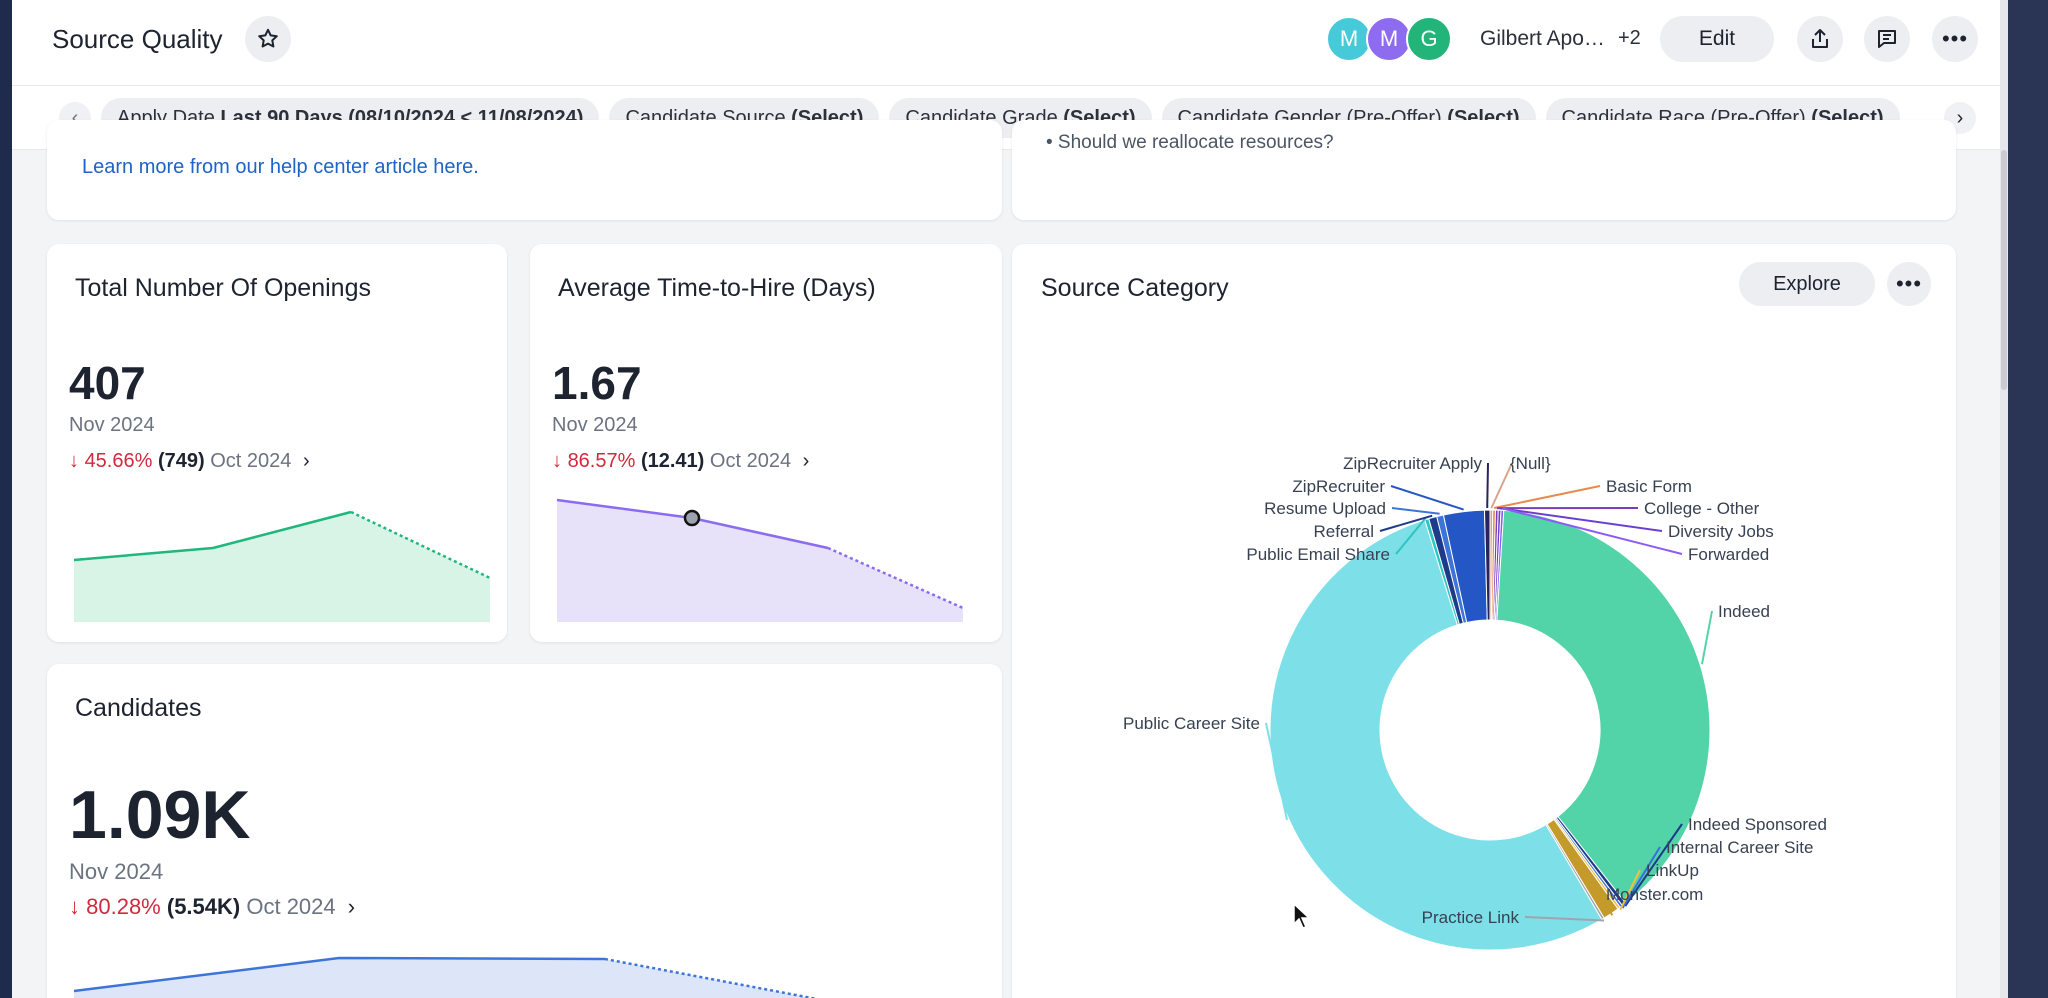  Describe the element at coordinates (1484, 170) in the screenshot. I see `insights-card: • Should we reallocate resources?` at that location.